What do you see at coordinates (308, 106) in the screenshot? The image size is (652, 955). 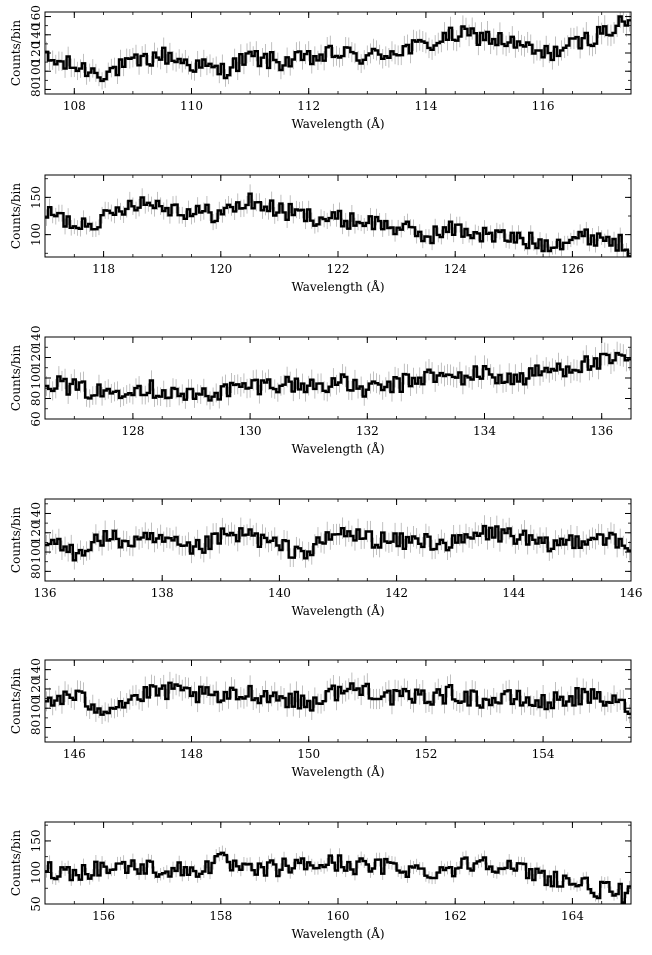 I see `x-tick-label: 112` at bounding box center [308, 106].